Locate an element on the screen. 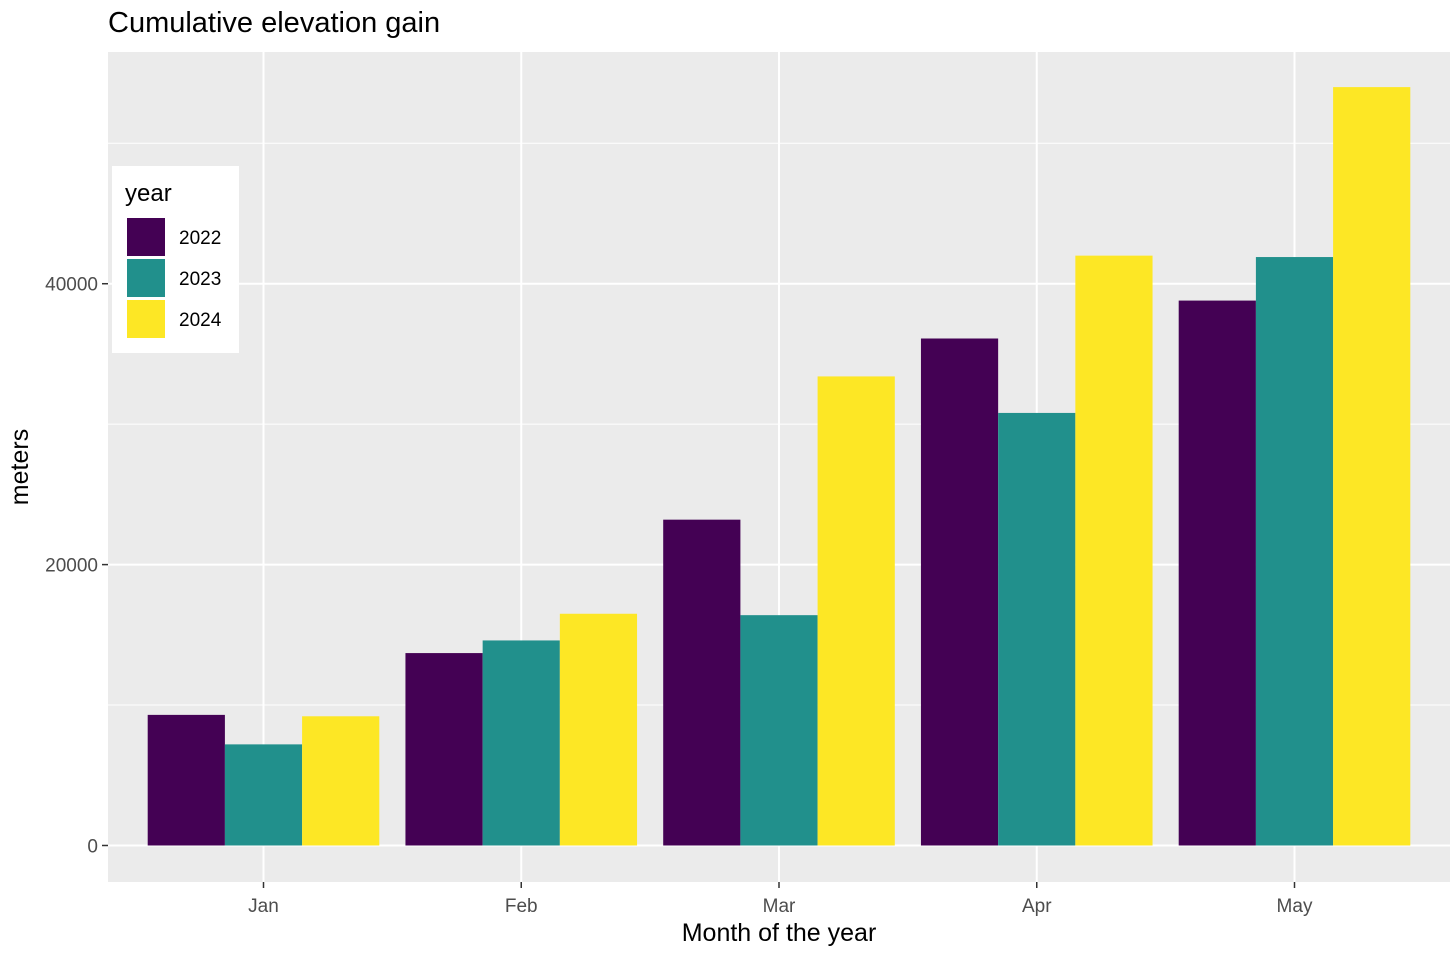  bar-jan-2023 is located at coordinates (263, 795).